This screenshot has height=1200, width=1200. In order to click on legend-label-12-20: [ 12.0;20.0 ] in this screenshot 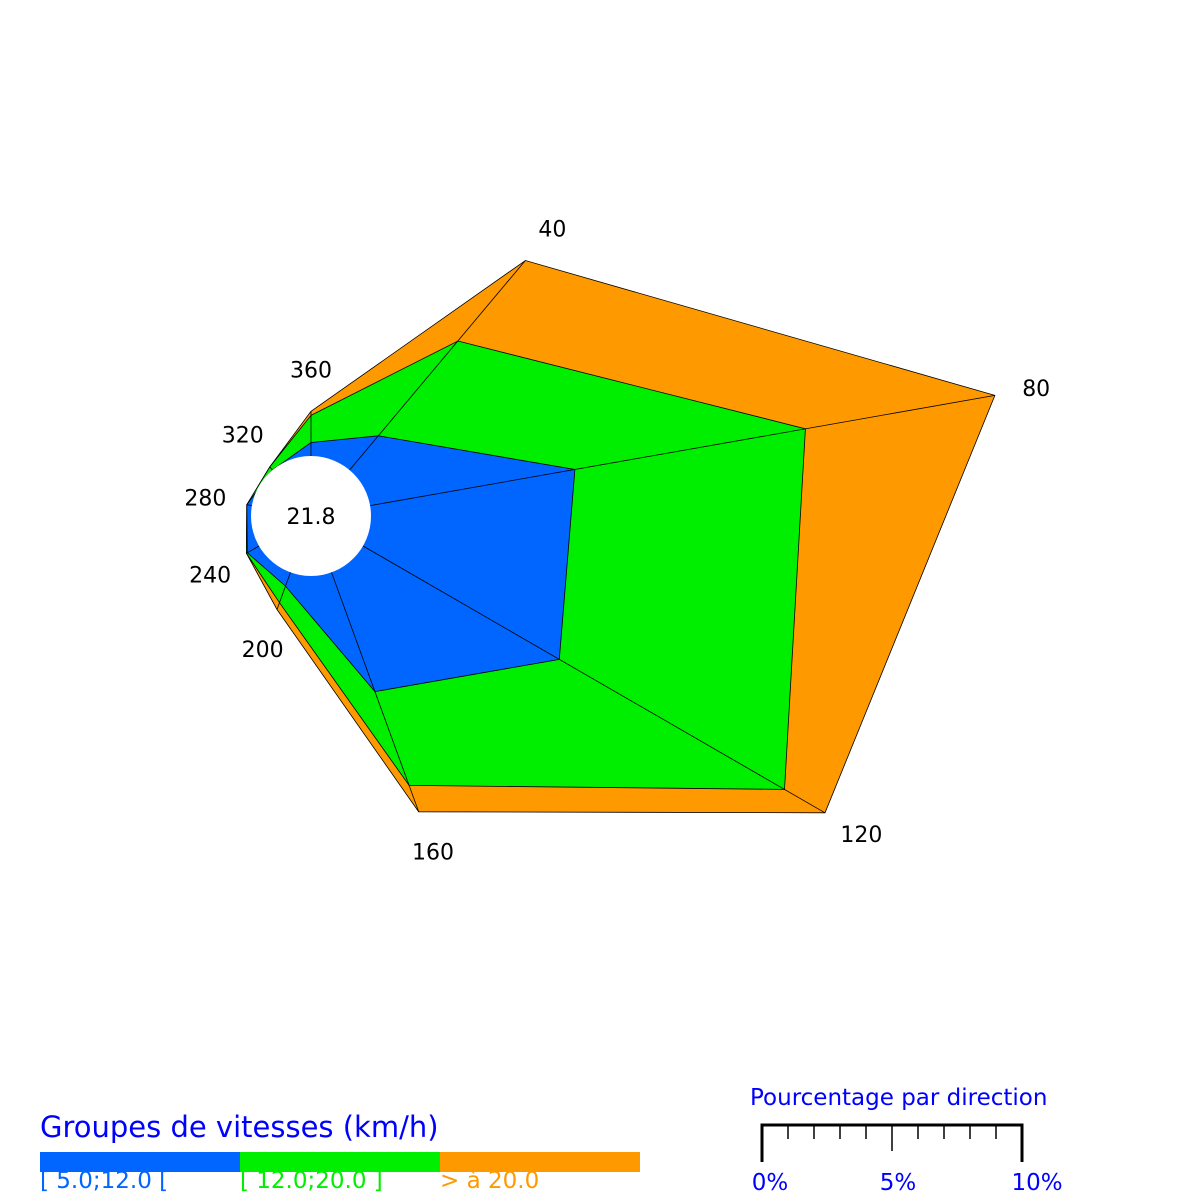, I will do `click(311, 1181)`.